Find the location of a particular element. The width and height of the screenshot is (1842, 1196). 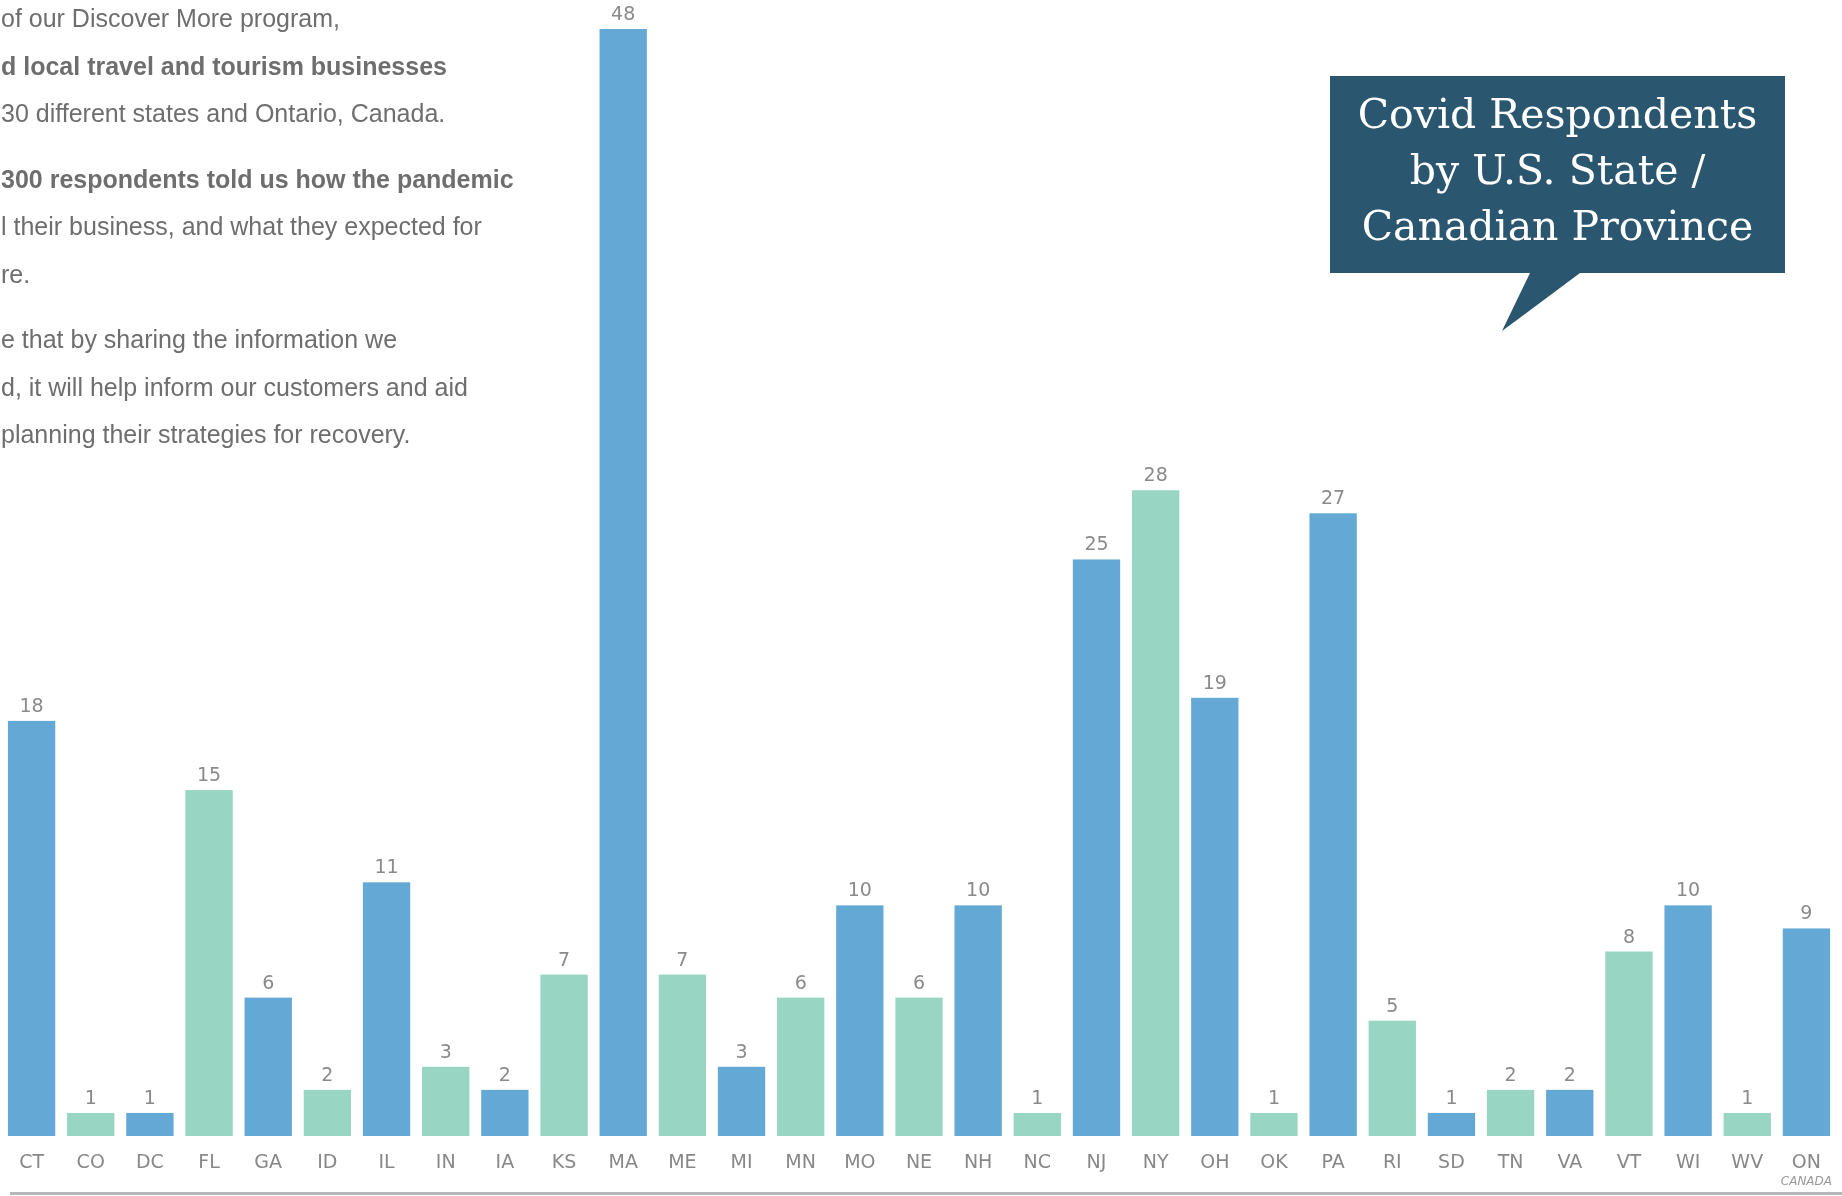

x-tick-label: WI is located at coordinates (1688, 1161).